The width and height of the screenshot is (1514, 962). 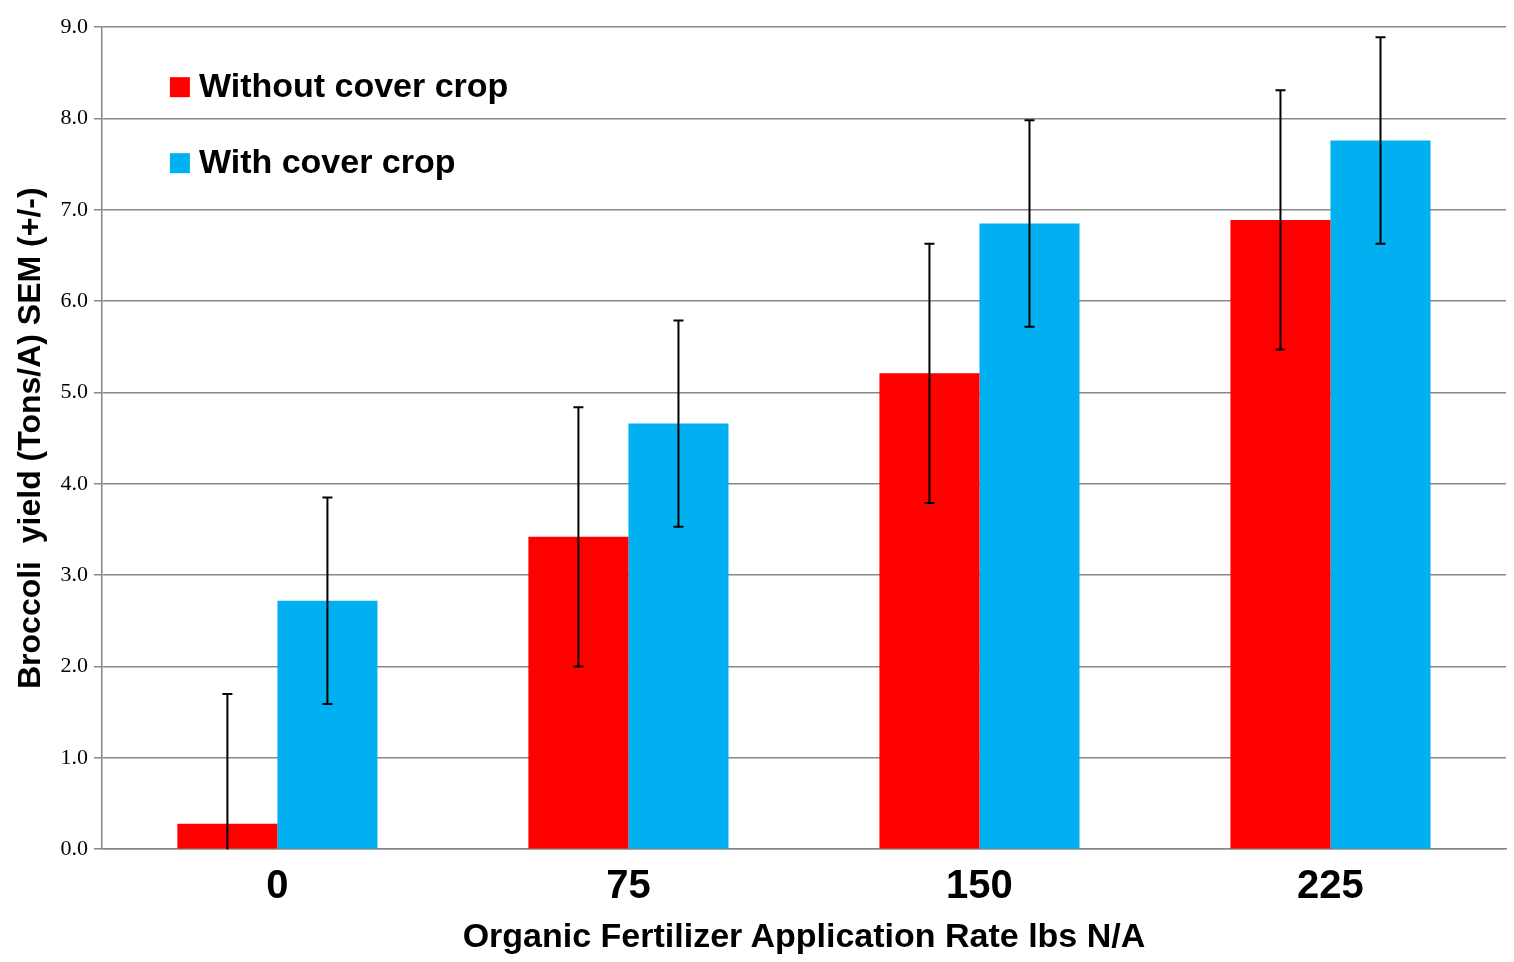 I want to click on x-axis-title: Organic Fertilizer Application Rate lbs N/A, so click(x=804, y=934).